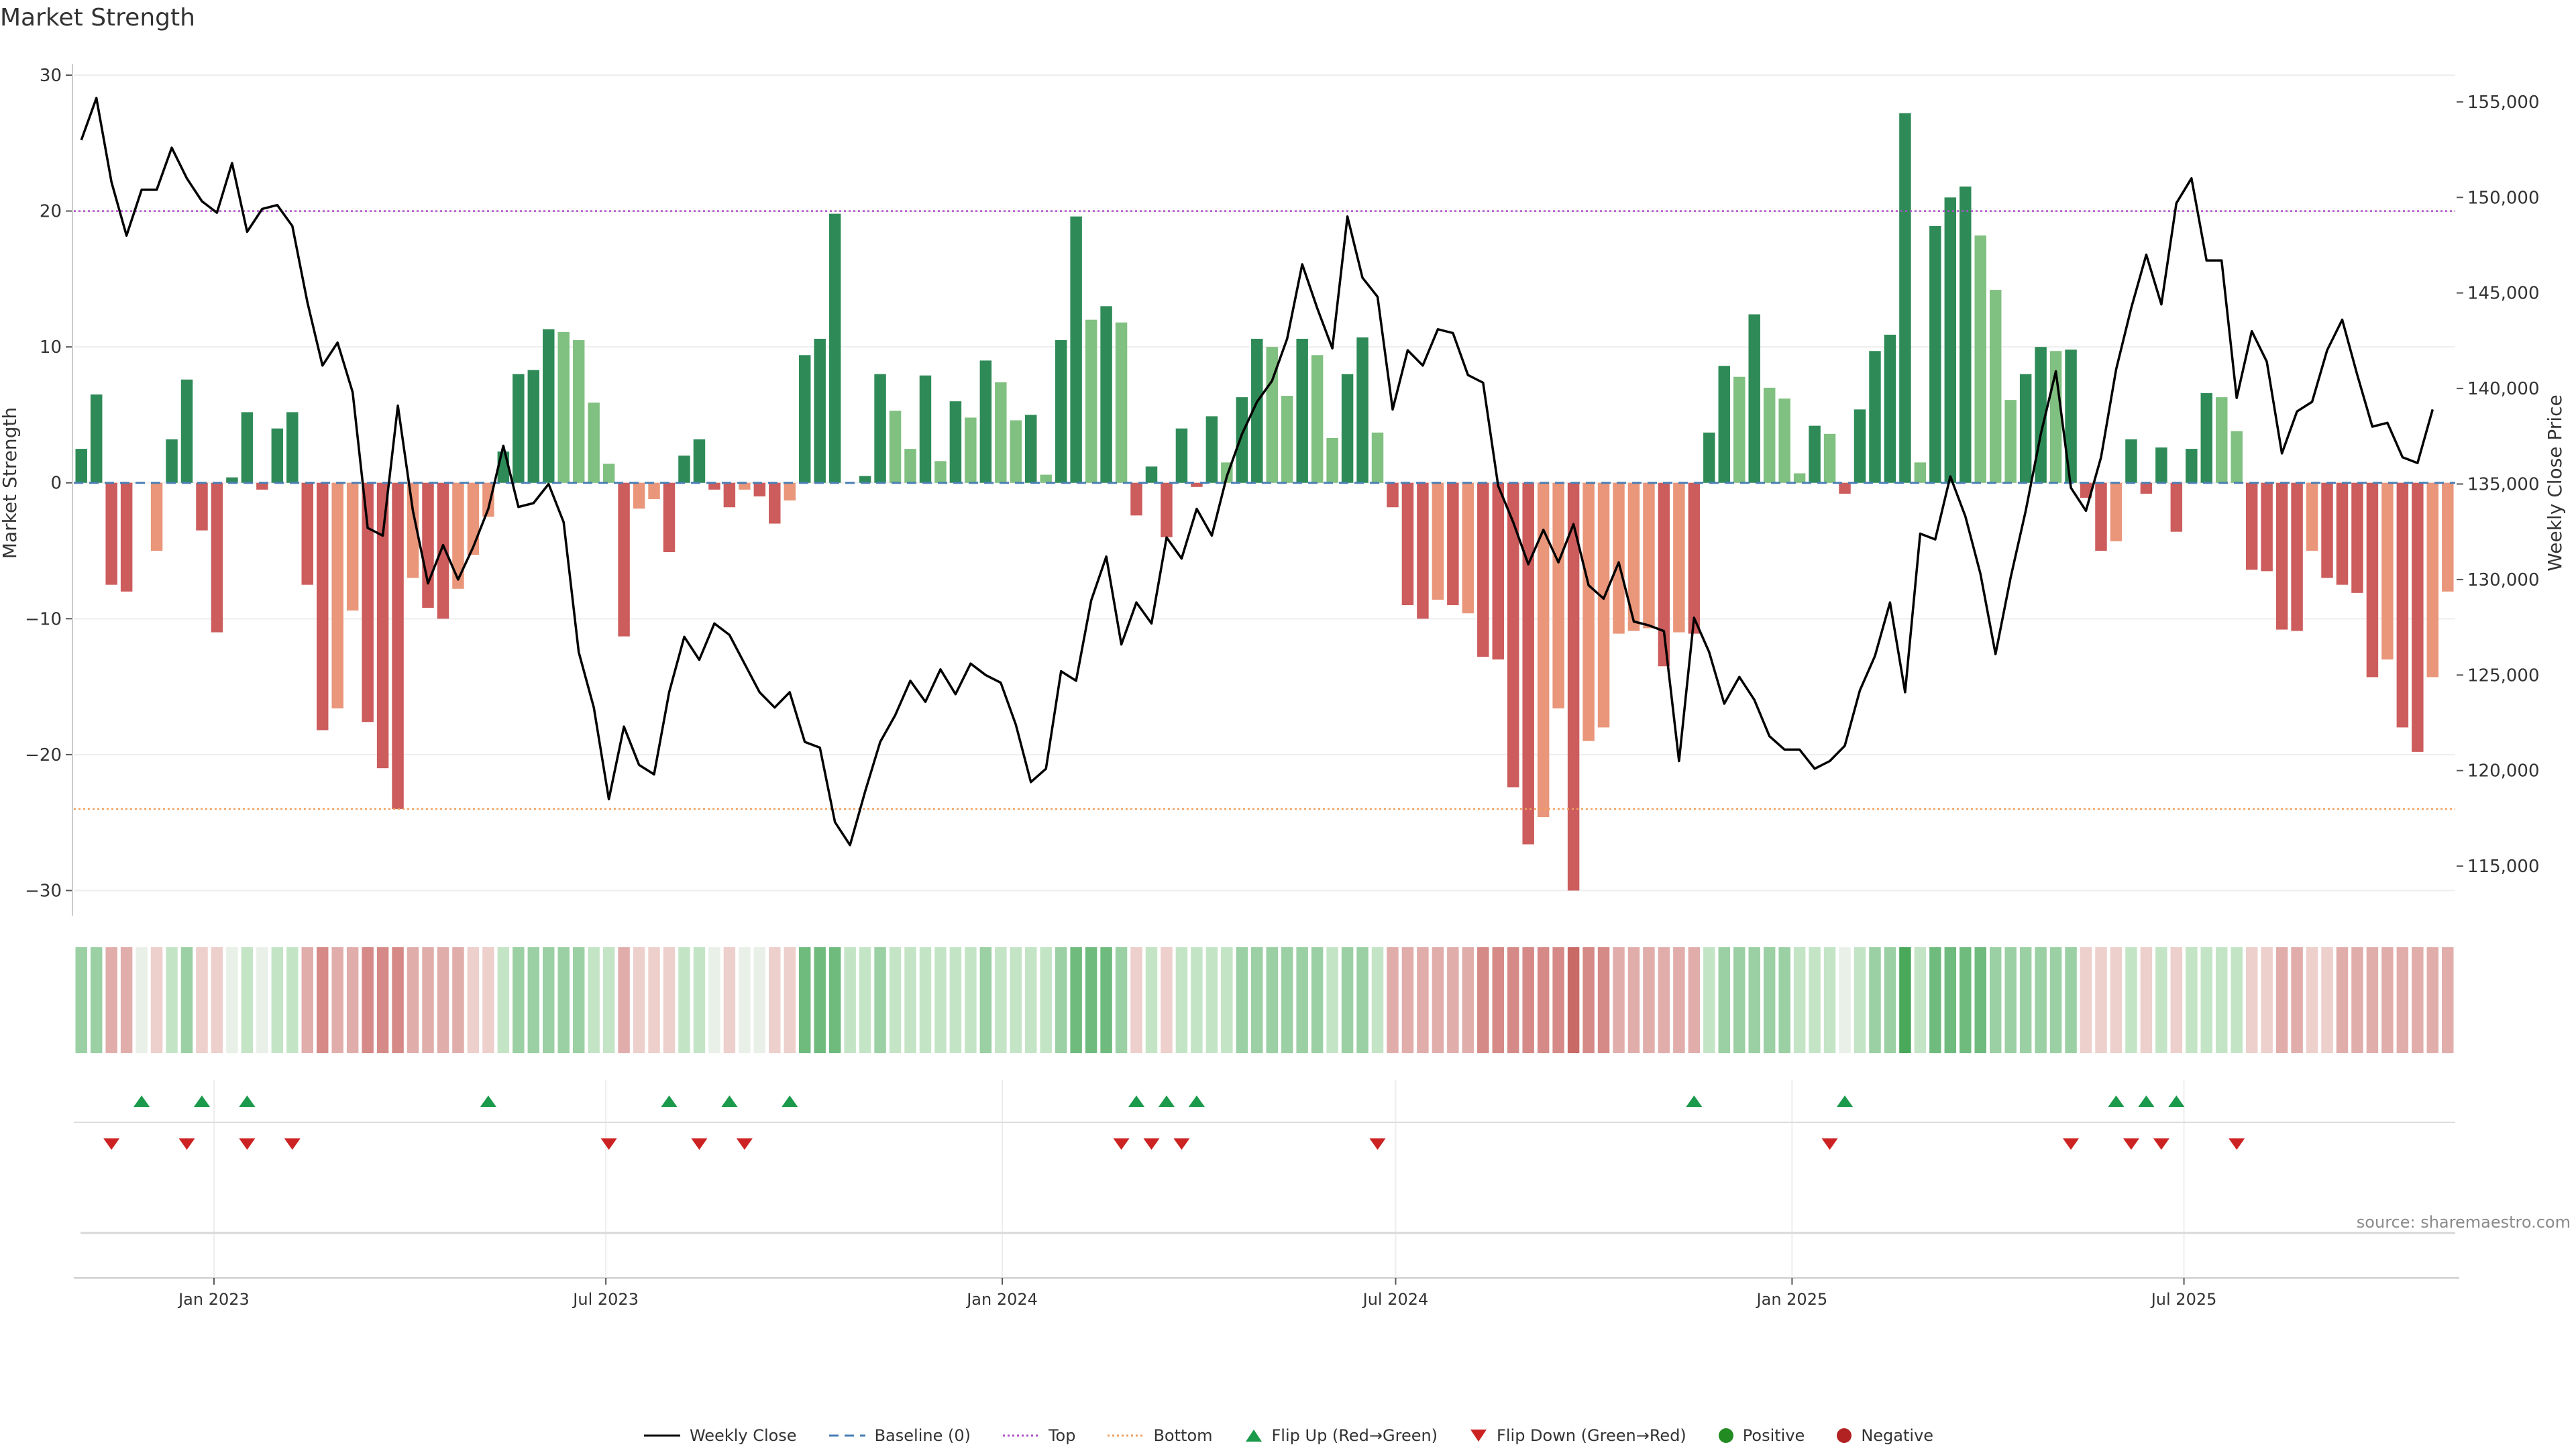 The width and height of the screenshot is (2576, 1449). What do you see at coordinates (1020, 1435) in the screenshot?
I see `dotted-line-purple-icon` at bounding box center [1020, 1435].